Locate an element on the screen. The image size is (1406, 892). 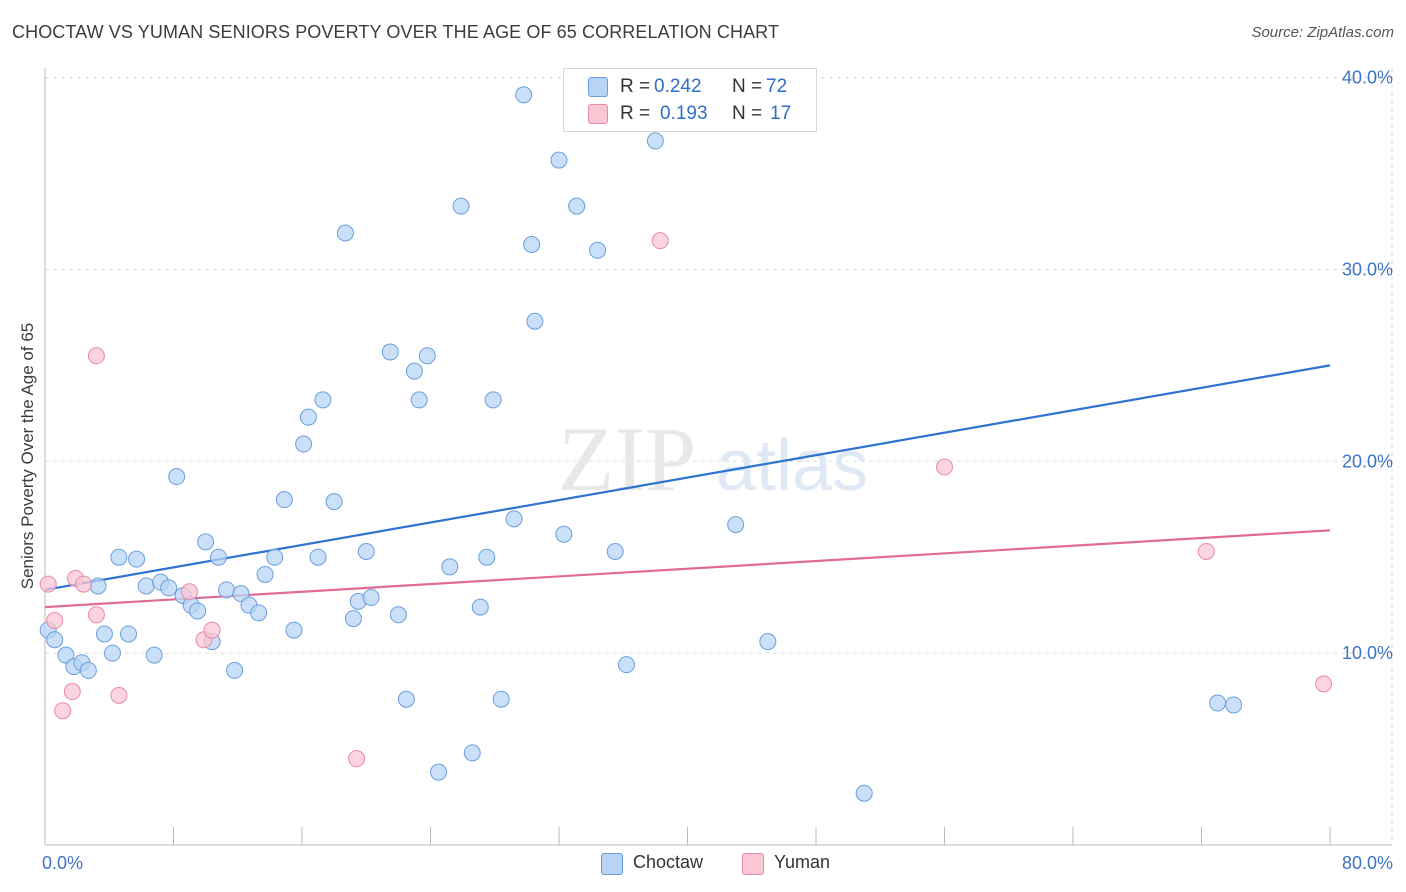
series-label-choctaw: Choctaw is located at coordinates (668, 862).